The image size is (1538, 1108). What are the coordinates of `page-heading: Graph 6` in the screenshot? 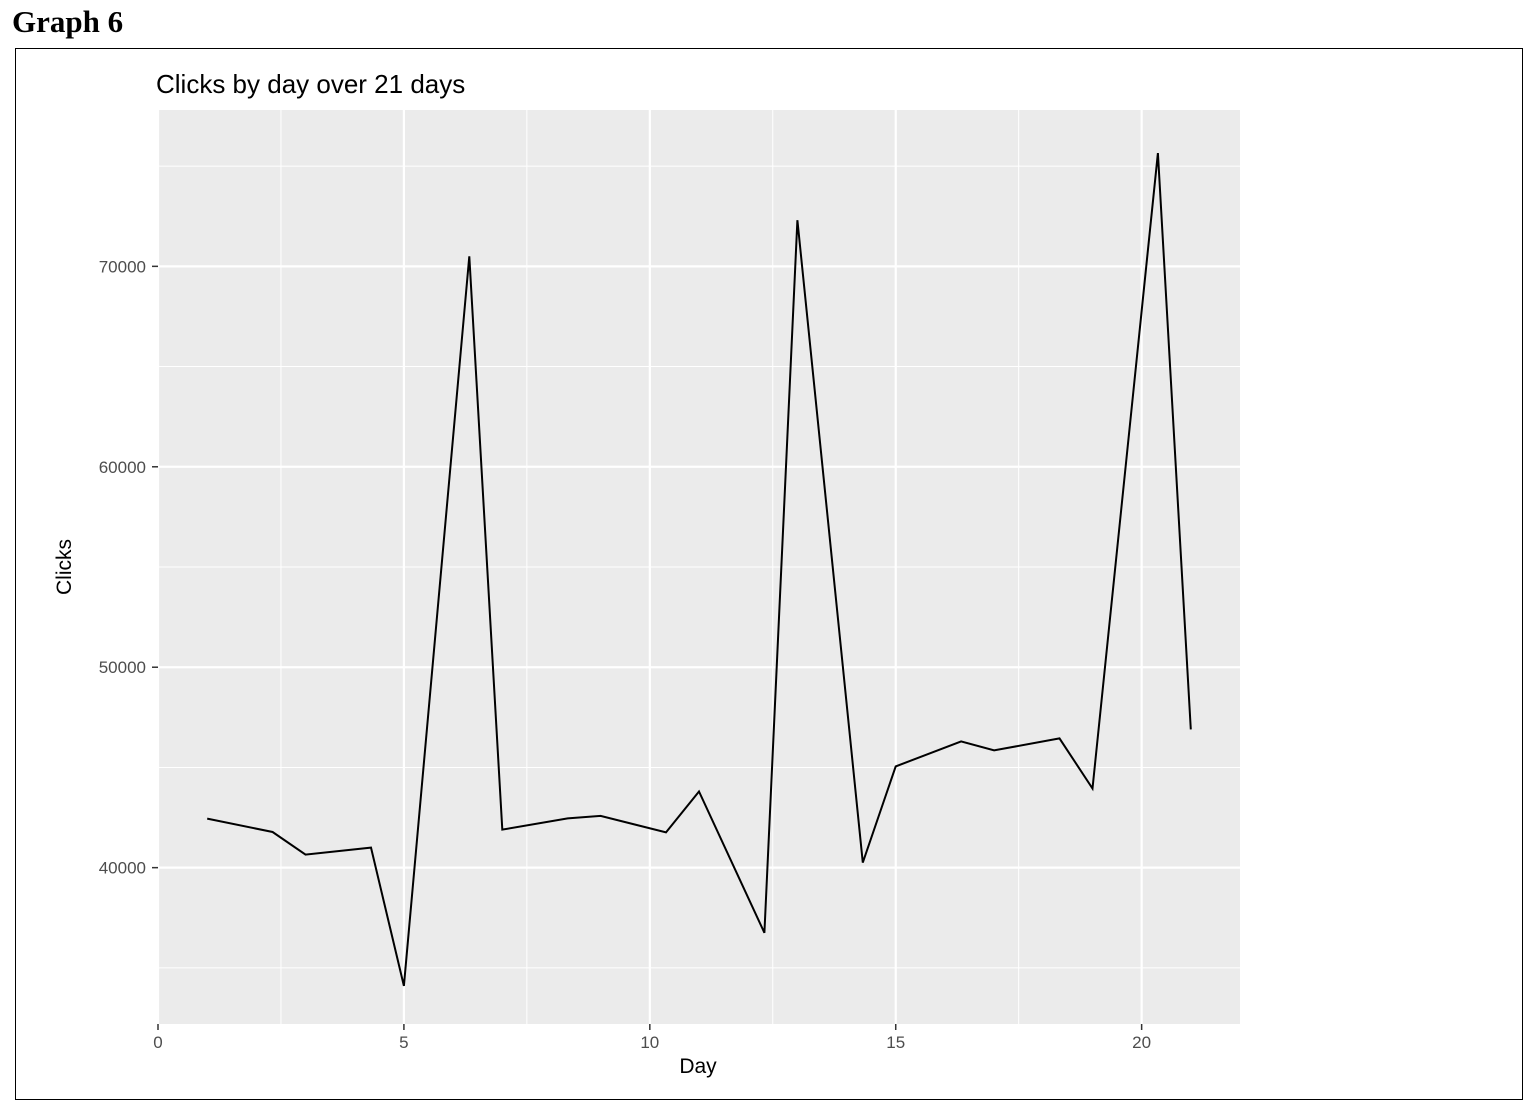 It's located at (68, 21).